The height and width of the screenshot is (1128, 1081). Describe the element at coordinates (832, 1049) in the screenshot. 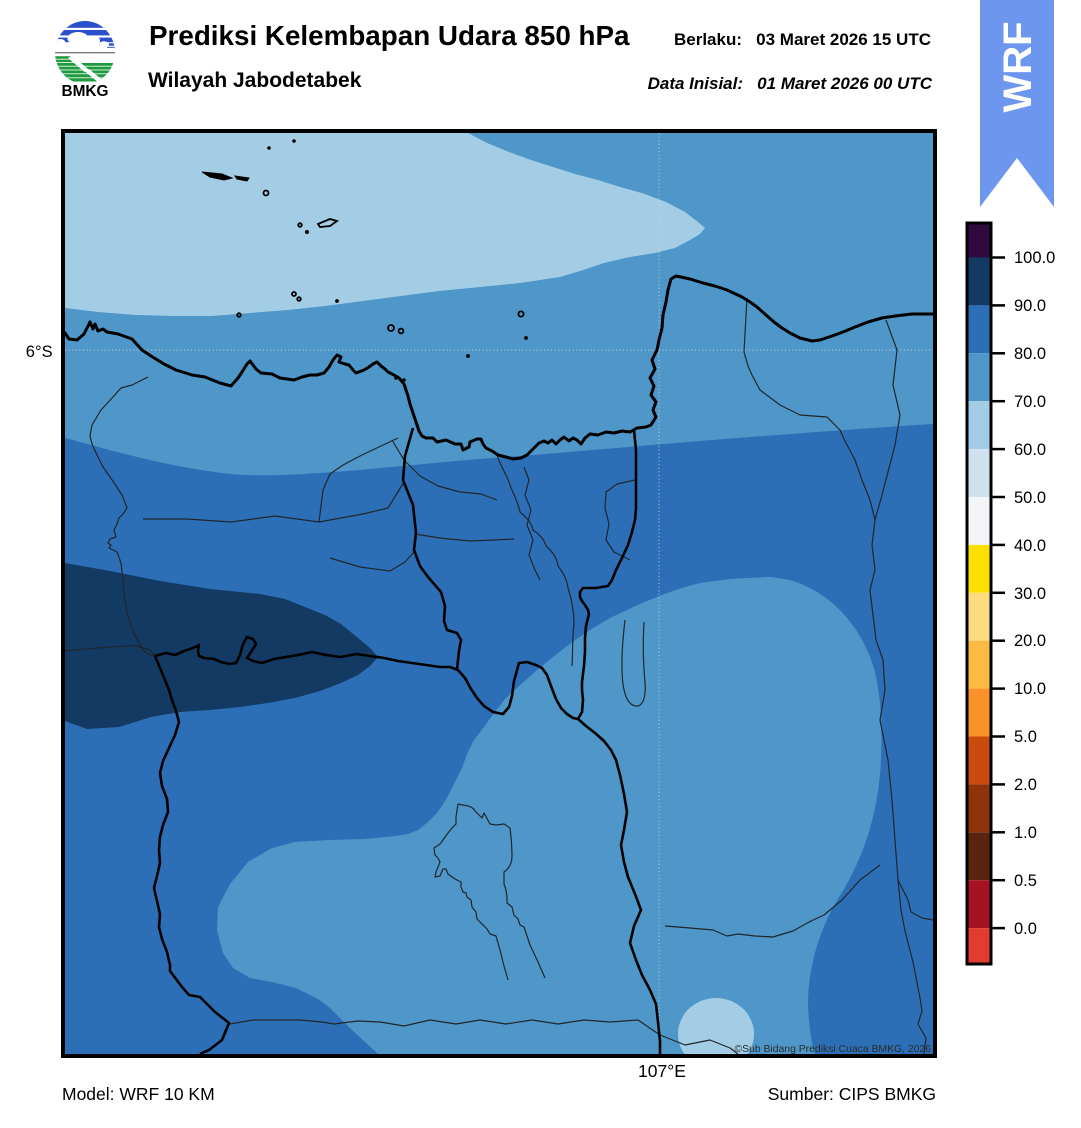

I see `svg-text:©Sub Bidang Prediksi Cuaca BMK: ©Sub Bidang Prediksi Cuaca BMKG, 2026` at that location.